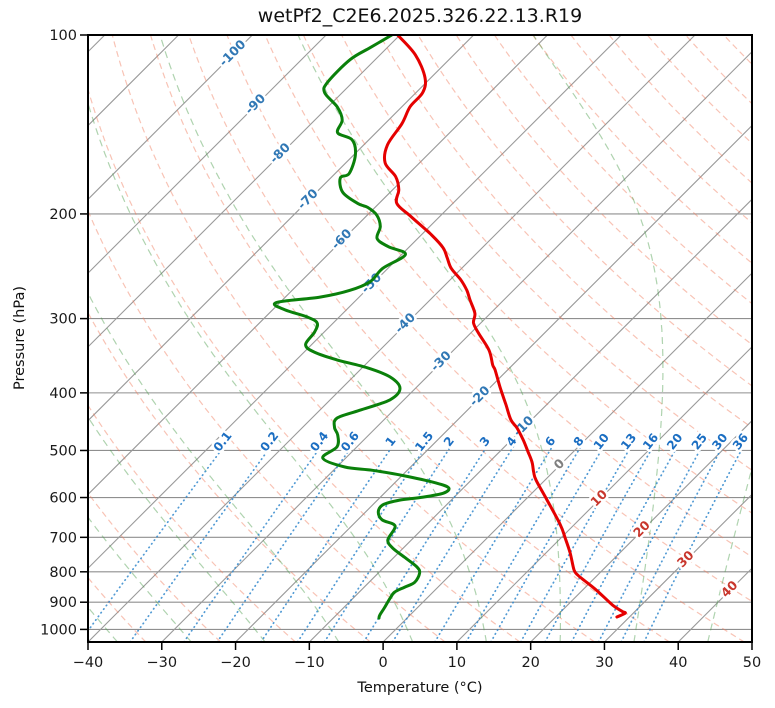  I want to click on mixing-ratio-label: 13, so click(628, 442).